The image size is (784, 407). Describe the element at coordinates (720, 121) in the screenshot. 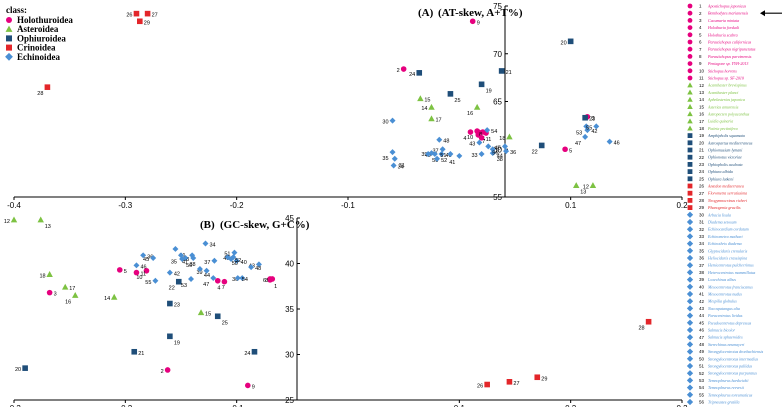

I see `list-species-17: Luidia quinaria` at that location.